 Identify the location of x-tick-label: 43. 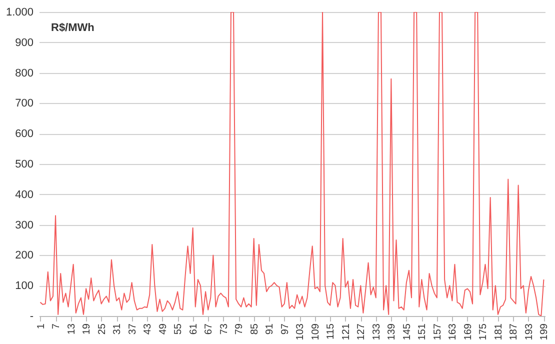
(148, 329).